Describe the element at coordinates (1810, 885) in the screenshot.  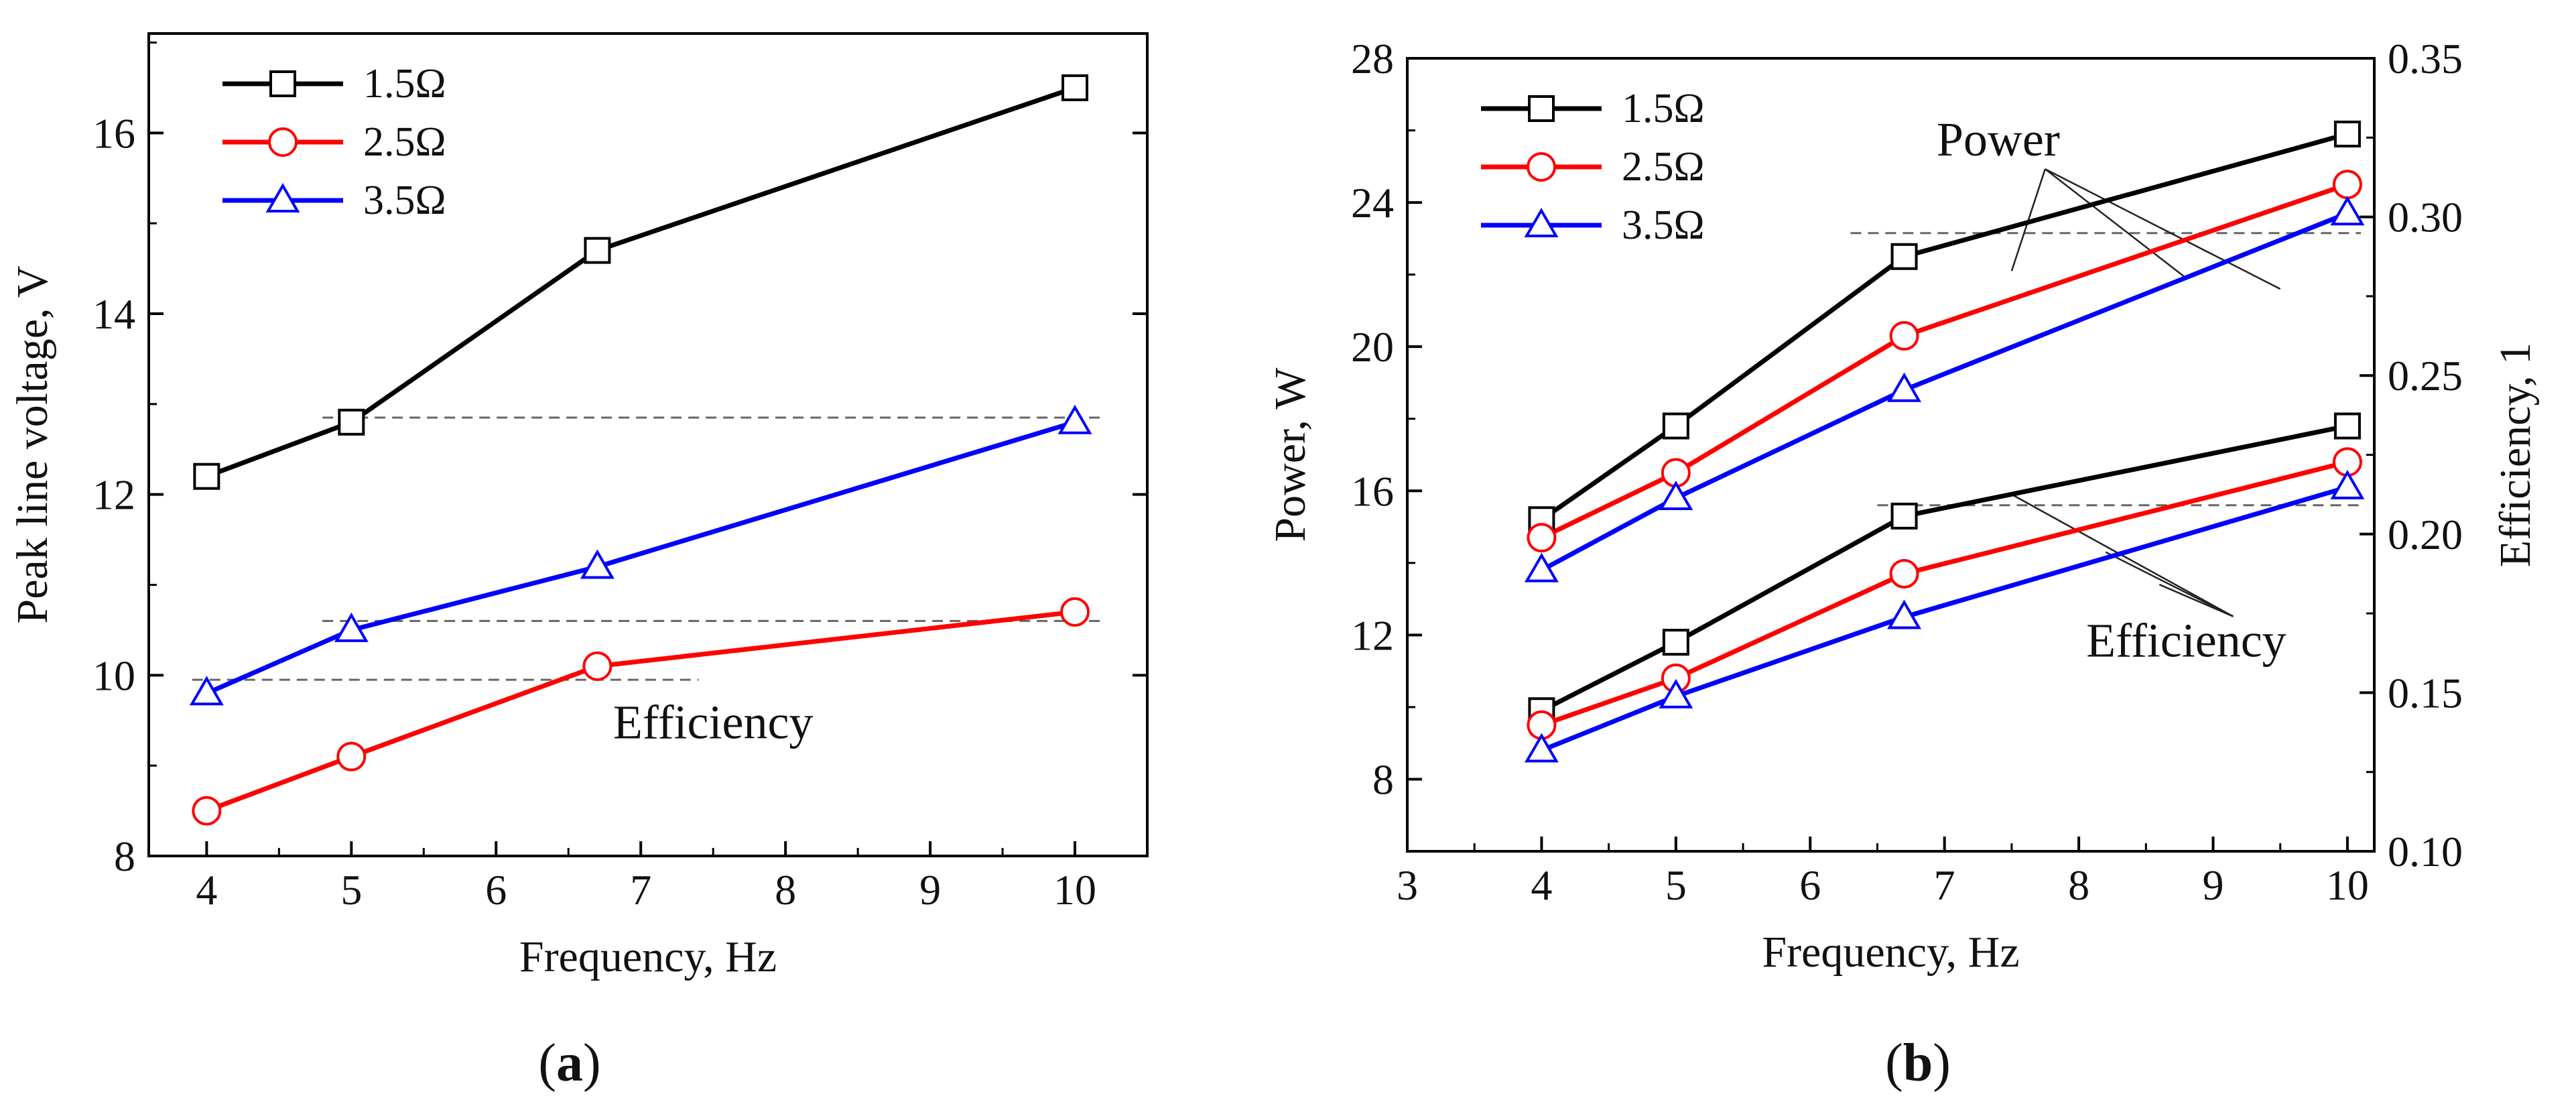
I see `panel-b-xtick-label: 6` at that location.